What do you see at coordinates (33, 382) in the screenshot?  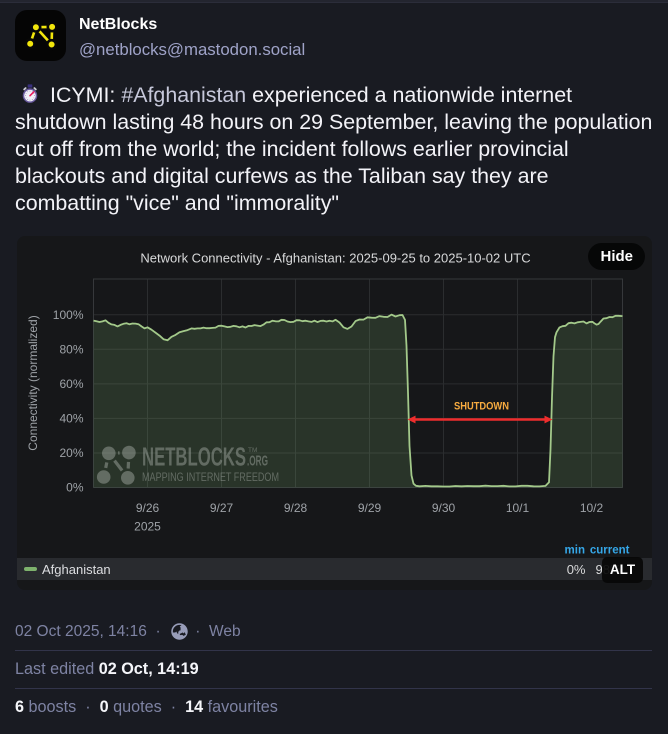 I see `svg-text: Connectivity (normalized)` at bounding box center [33, 382].